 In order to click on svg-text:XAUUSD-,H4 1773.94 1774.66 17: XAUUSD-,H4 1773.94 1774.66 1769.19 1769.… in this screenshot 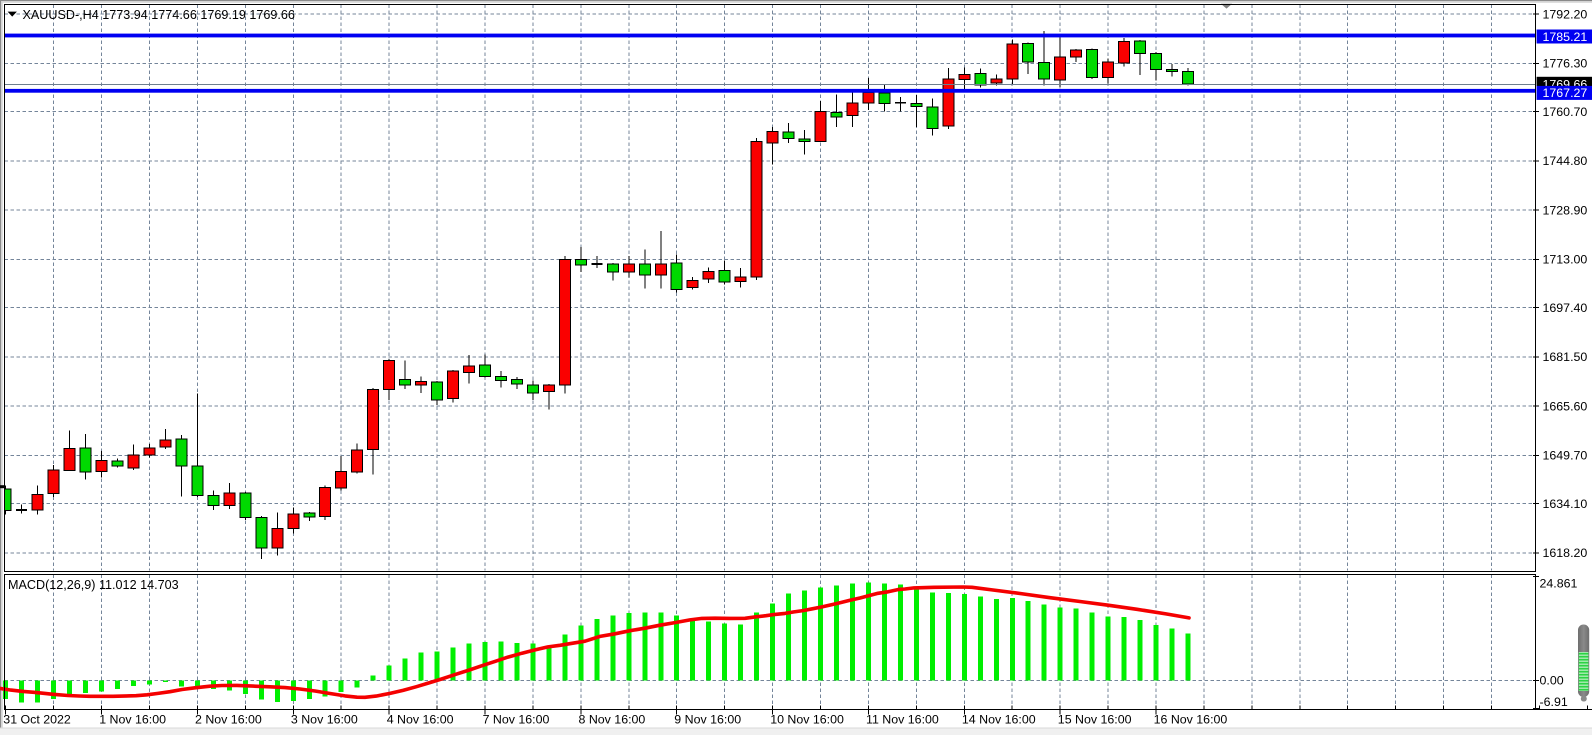, I will do `click(159, 15)`.